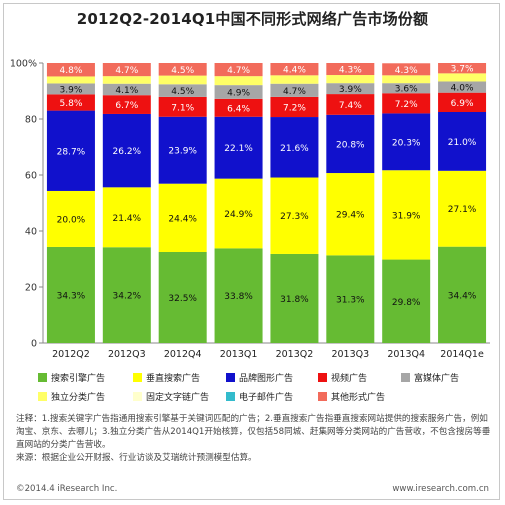 The image size is (505, 505). I want to click on data-label: 7.4%, so click(350, 106).